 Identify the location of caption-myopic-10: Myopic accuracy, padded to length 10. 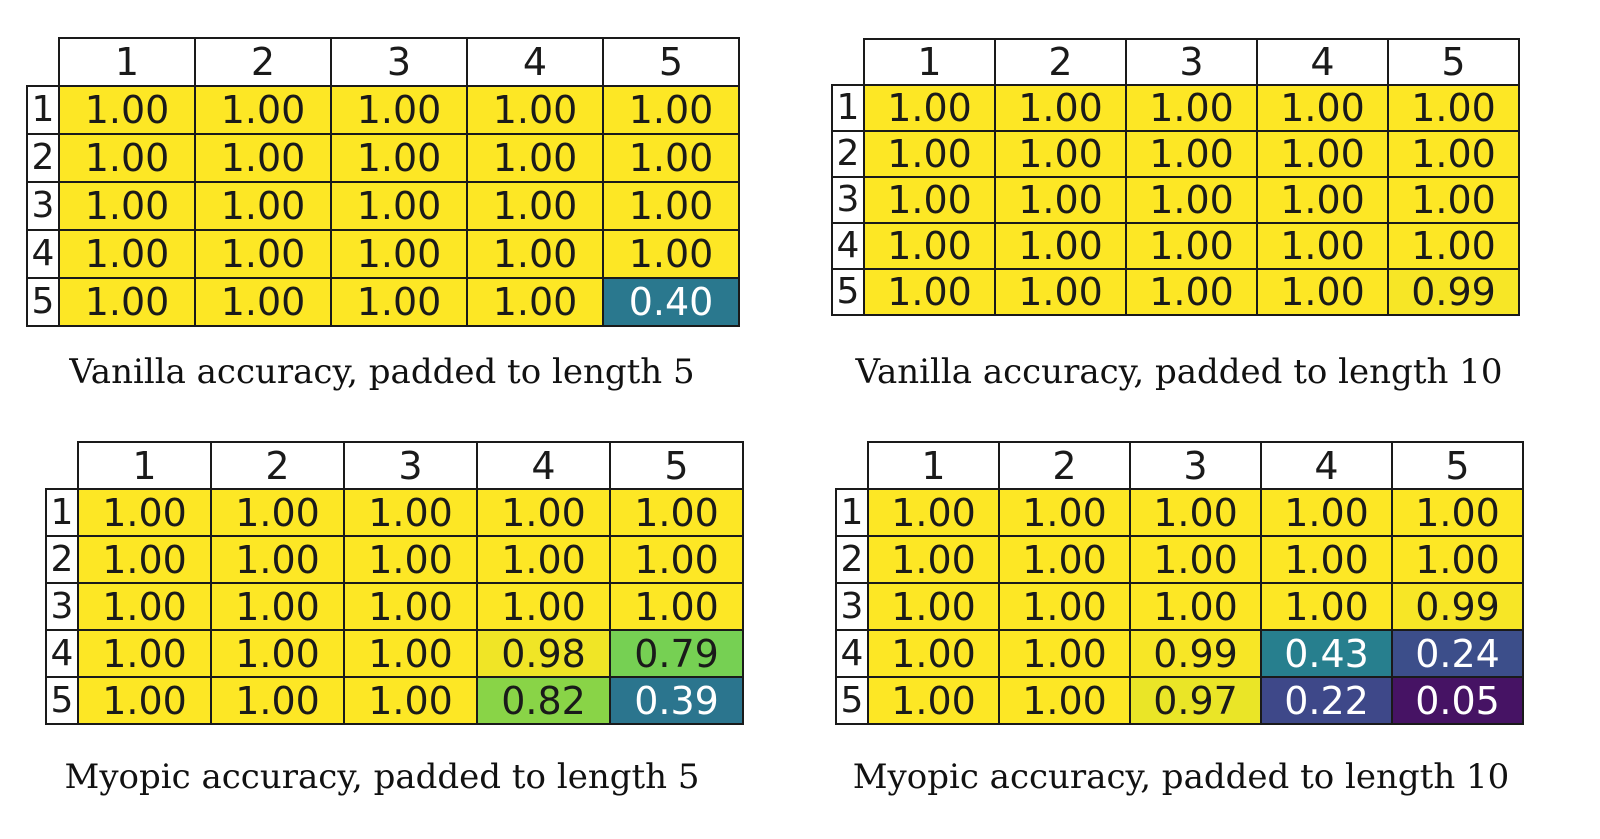
(1181, 777).